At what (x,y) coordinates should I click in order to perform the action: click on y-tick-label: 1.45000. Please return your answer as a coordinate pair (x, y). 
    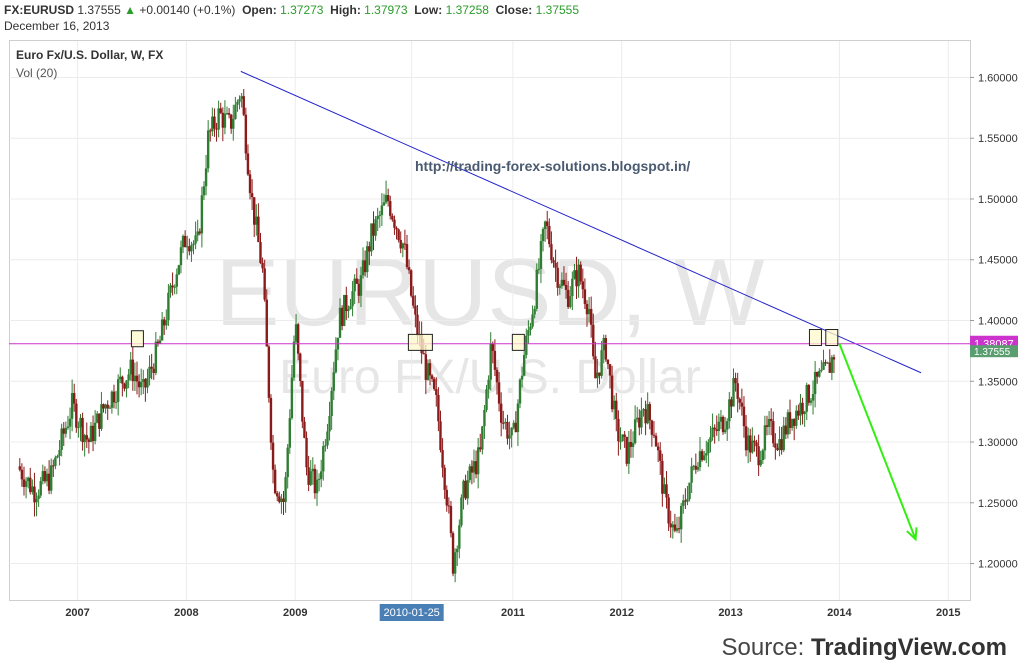
    Looking at the image, I should click on (998, 261).